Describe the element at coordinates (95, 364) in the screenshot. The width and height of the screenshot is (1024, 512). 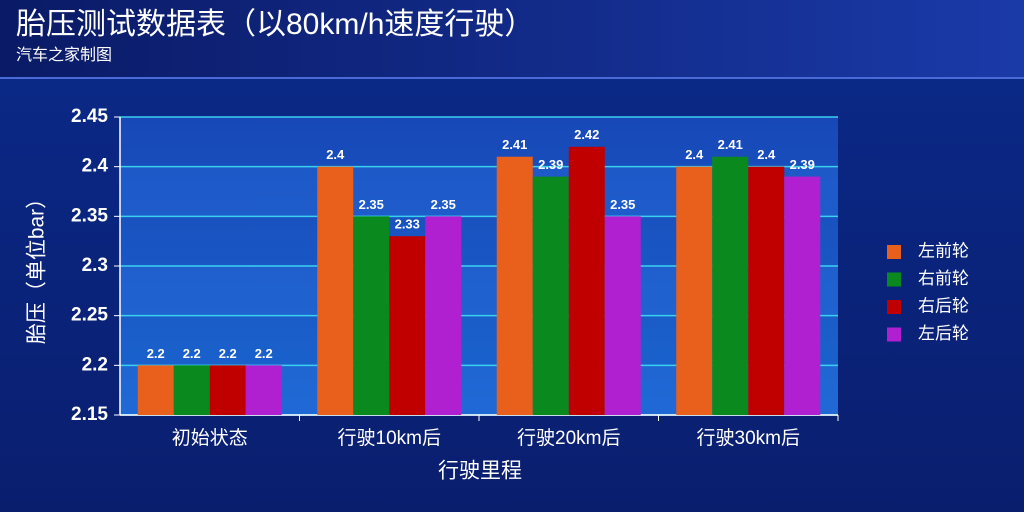
I see `y-tick-label: 2.2` at that location.